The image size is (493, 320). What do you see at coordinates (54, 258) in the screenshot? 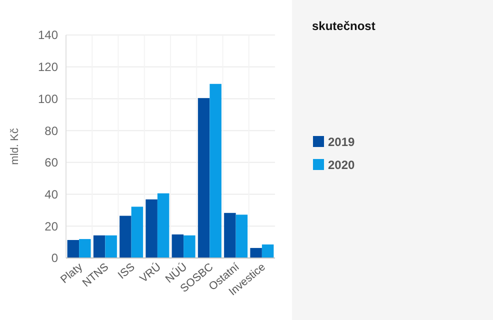
I see `y-tick-label: 0` at bounding box center [54, 258].